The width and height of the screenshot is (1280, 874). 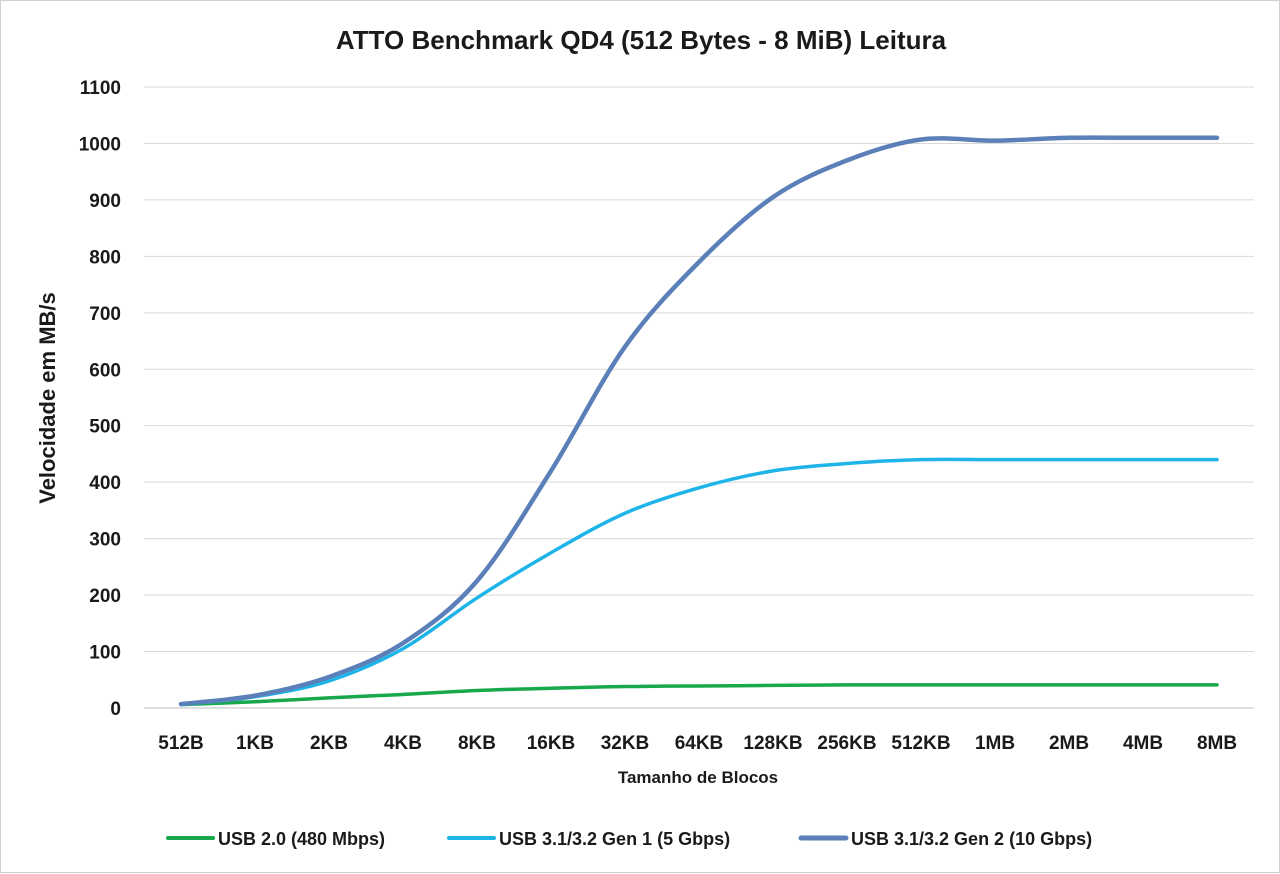 I want to click on x-tick-label: 4MB, so click(x=1143, y=743).